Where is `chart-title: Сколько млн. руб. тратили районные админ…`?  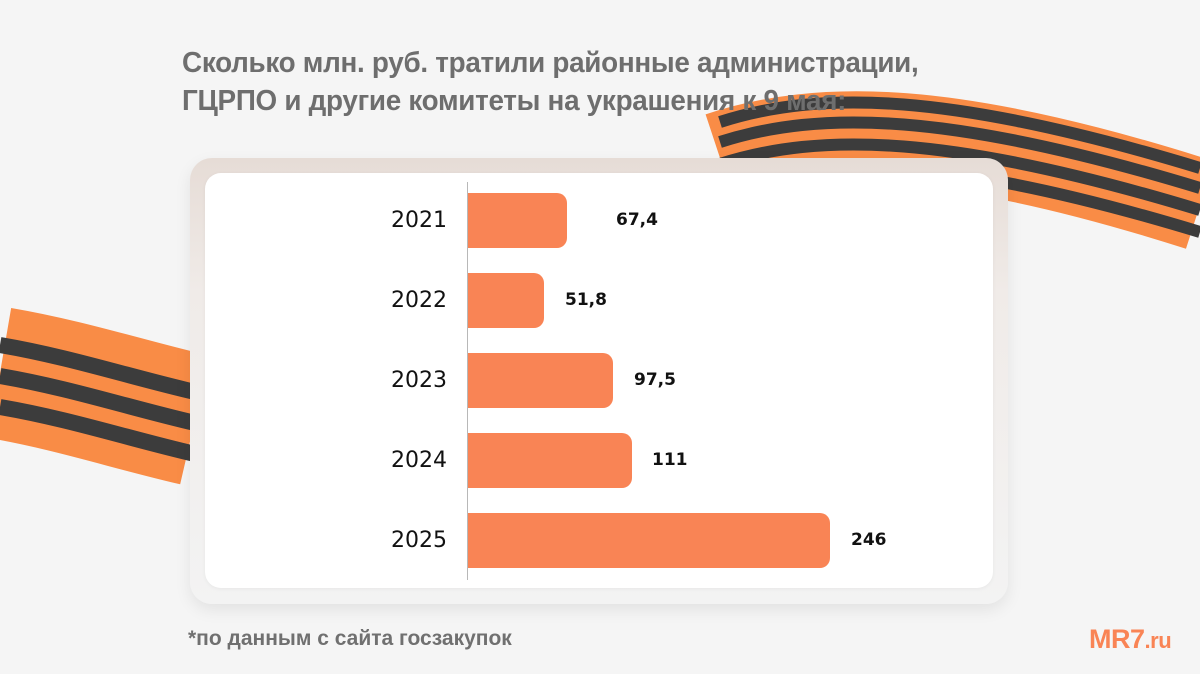 chart-title: Сколько млн. руб. тратили районные админ… is located at coordinates (614, 82).